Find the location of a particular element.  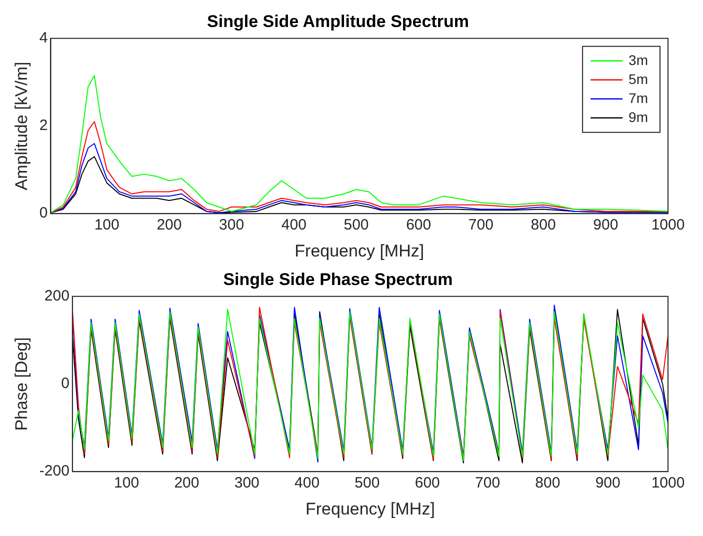

legend-label: 9m is located at coordinates (638, 116).